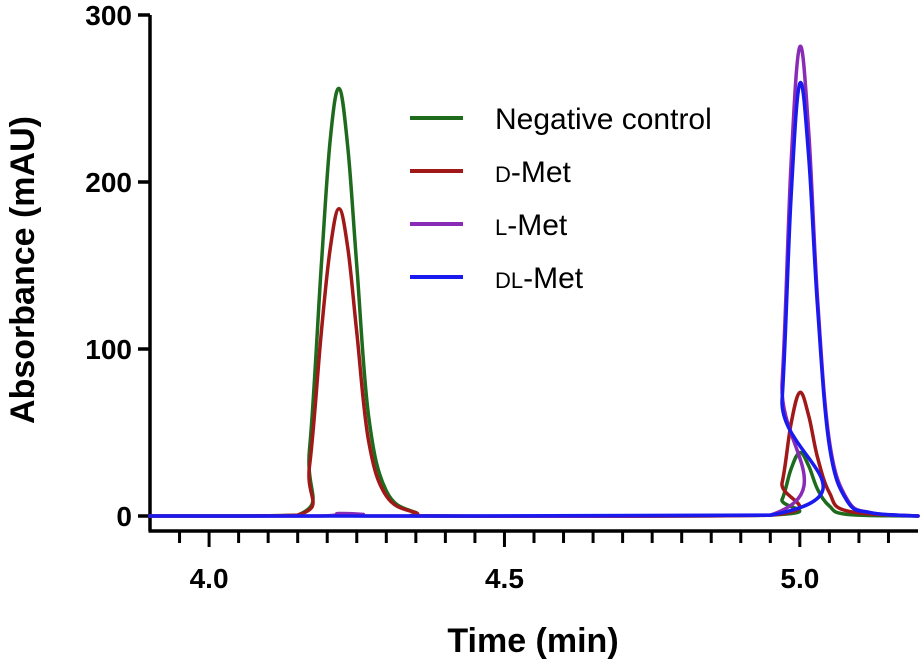 The image size is (921, 663). Describe the element at coordinates (531, 225) in the screenshot. I see `legend-label: L-Met` at that location.